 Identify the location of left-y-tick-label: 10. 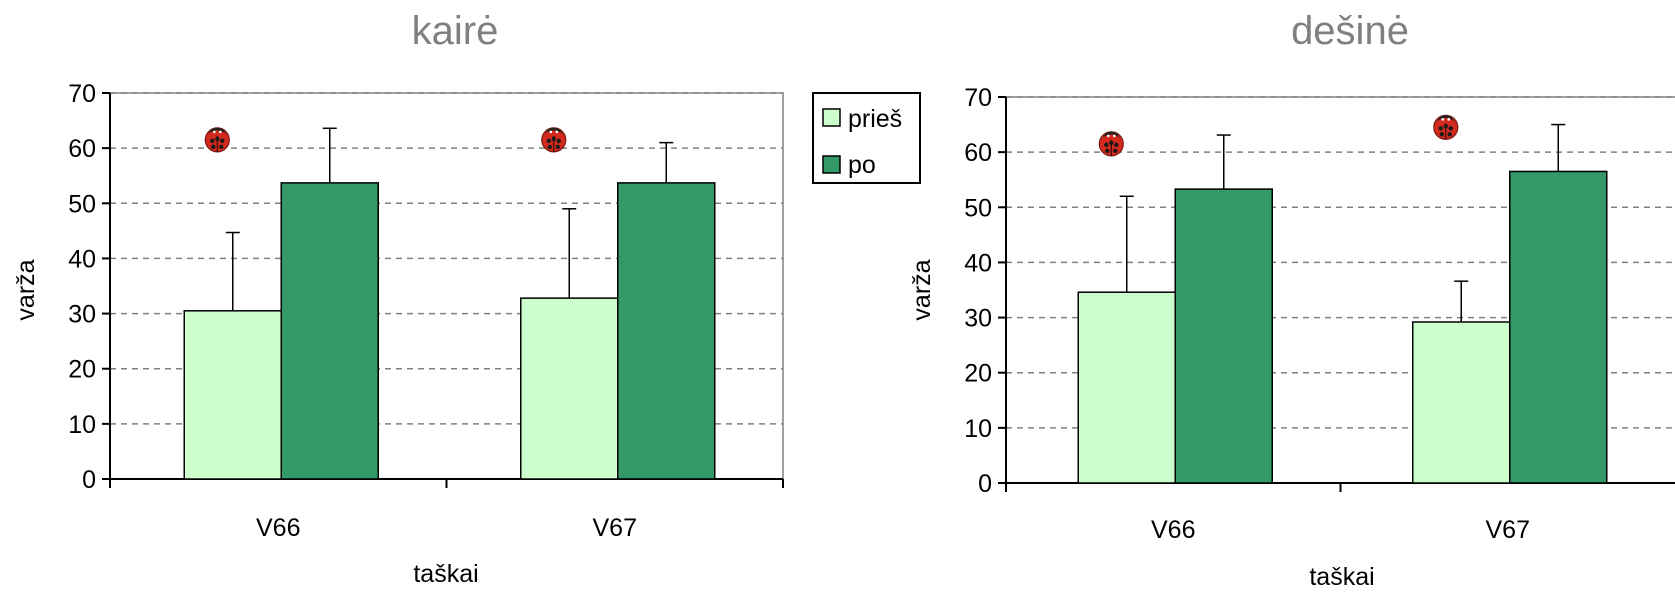
(82, 425).